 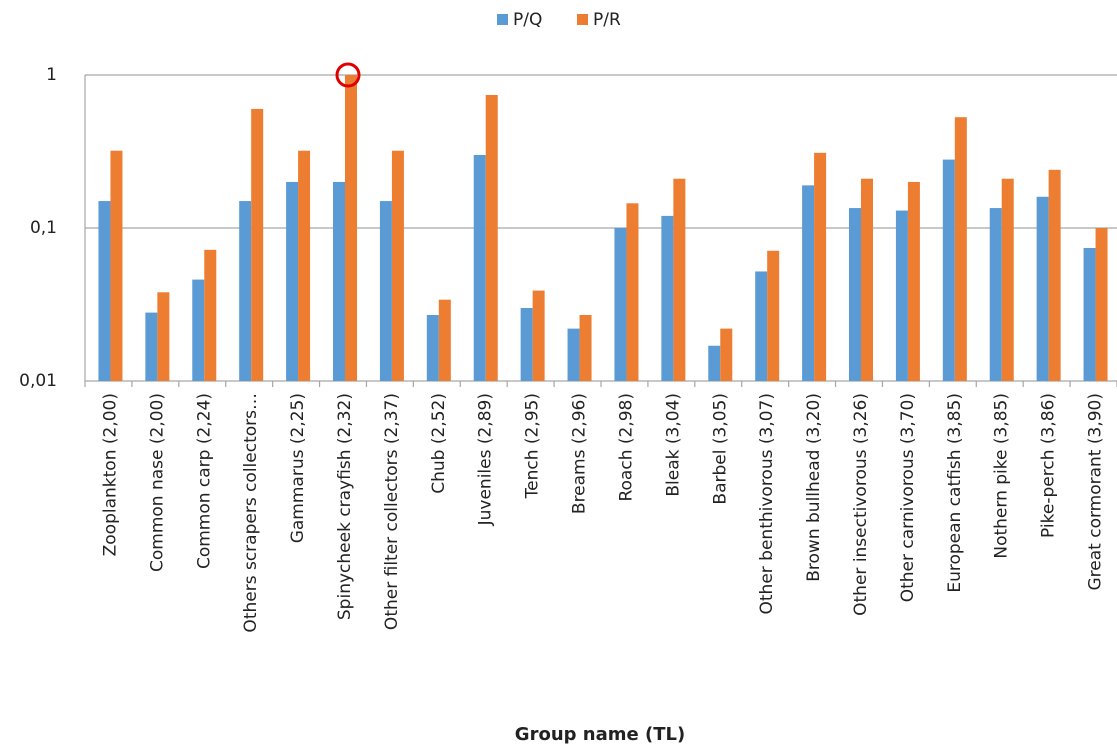 I want to click on x-tick-label: Common carp (2,24), so click(x=204, y=481).